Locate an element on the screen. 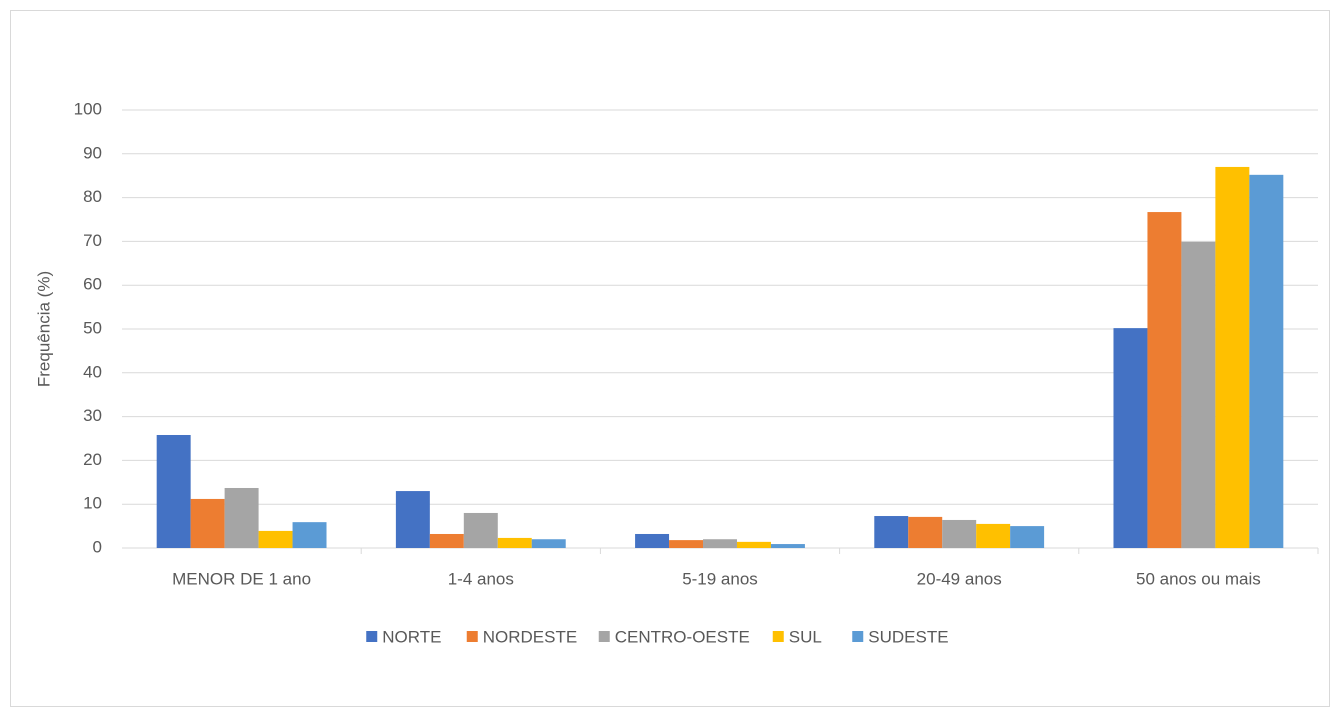  y-tick-label: 40 is located at coordinates (92, 371).